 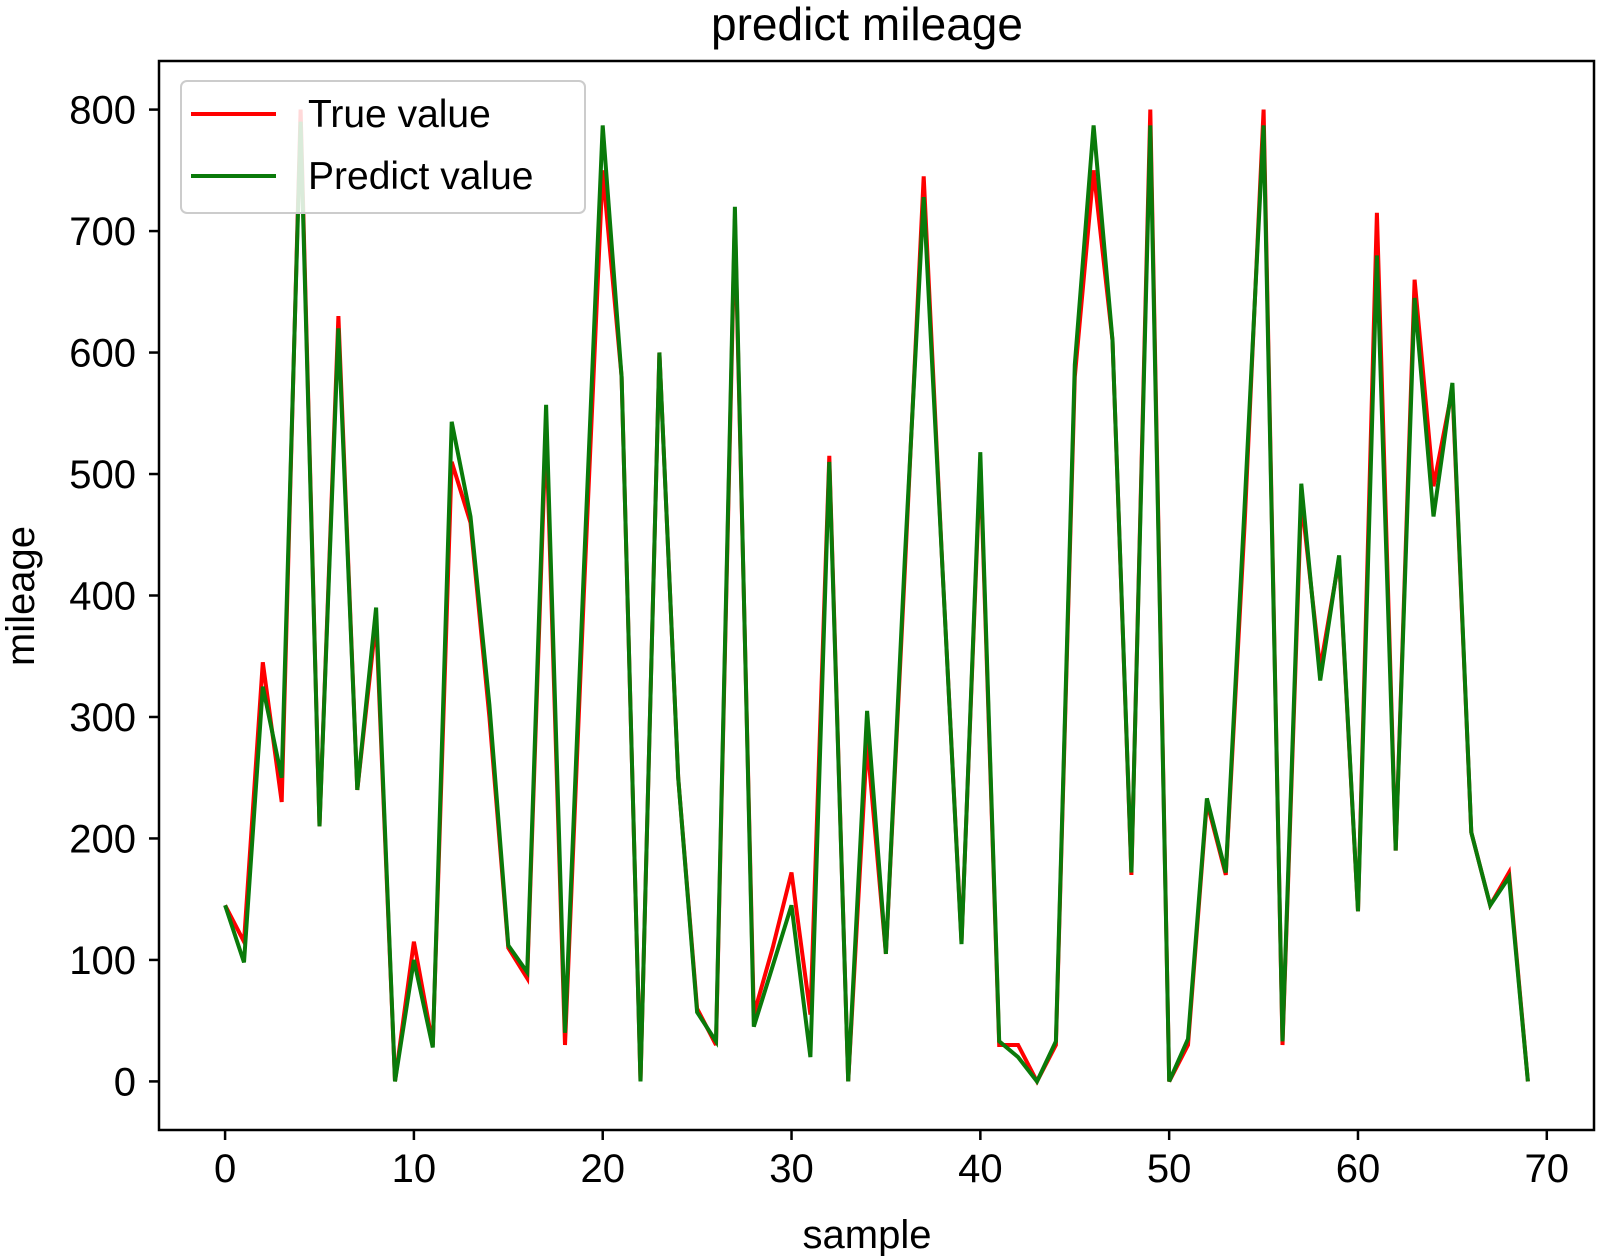 What do you see at coordinates (21, 596) in the screenshot?
I see `y-axis-title: mileage` at bounding box center [21, 596].